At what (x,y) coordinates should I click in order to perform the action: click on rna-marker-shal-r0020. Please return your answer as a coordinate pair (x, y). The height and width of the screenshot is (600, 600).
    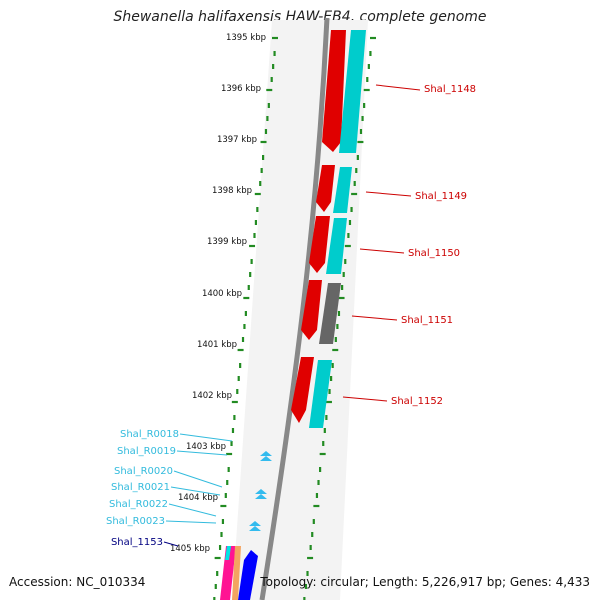
    Looking at the image, I should click on (261, 491).